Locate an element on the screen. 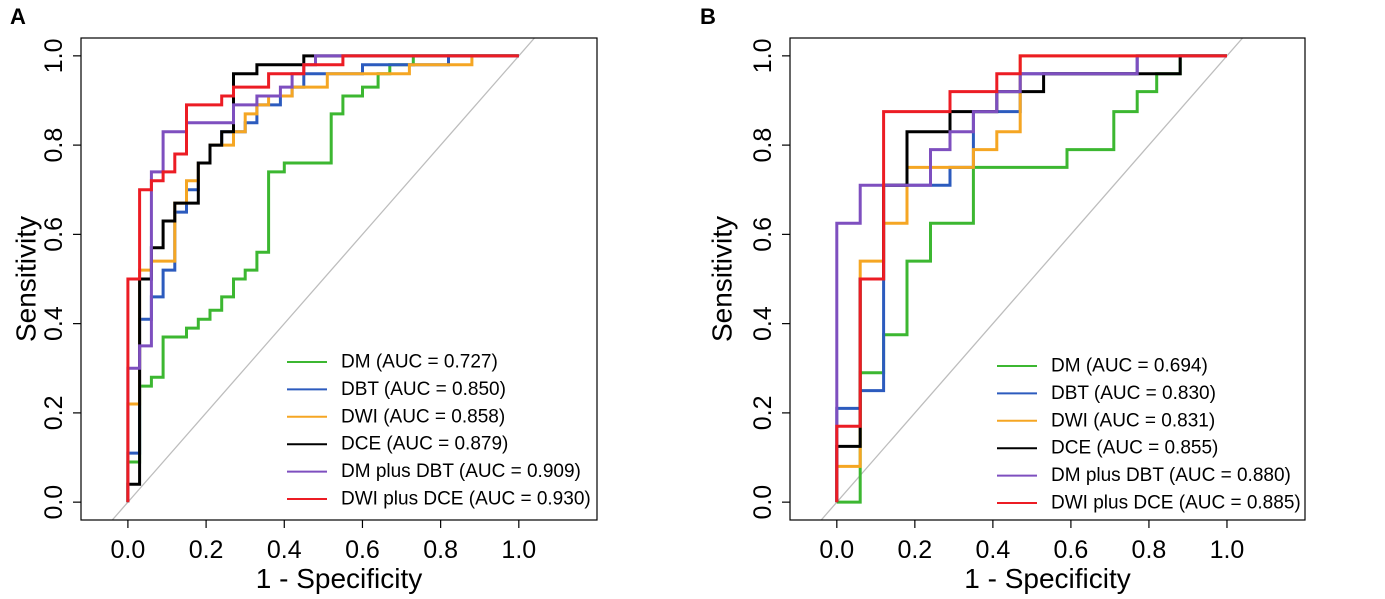  legend-label: DCE (AUC = 0.855) is located at coordinates (1134, 448).